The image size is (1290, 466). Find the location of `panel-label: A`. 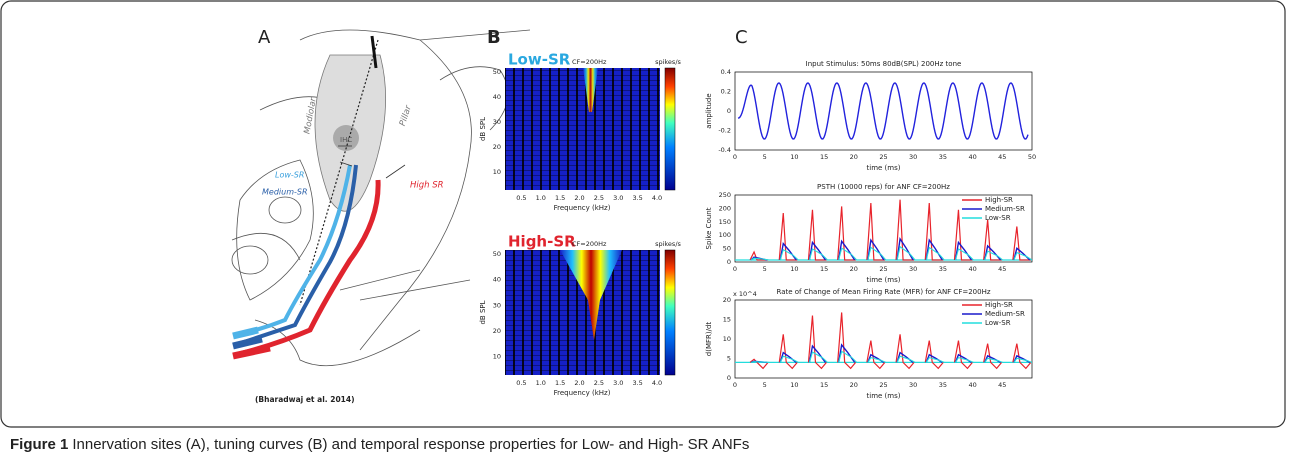

panel-label: A is located at coordinates (264, 37).